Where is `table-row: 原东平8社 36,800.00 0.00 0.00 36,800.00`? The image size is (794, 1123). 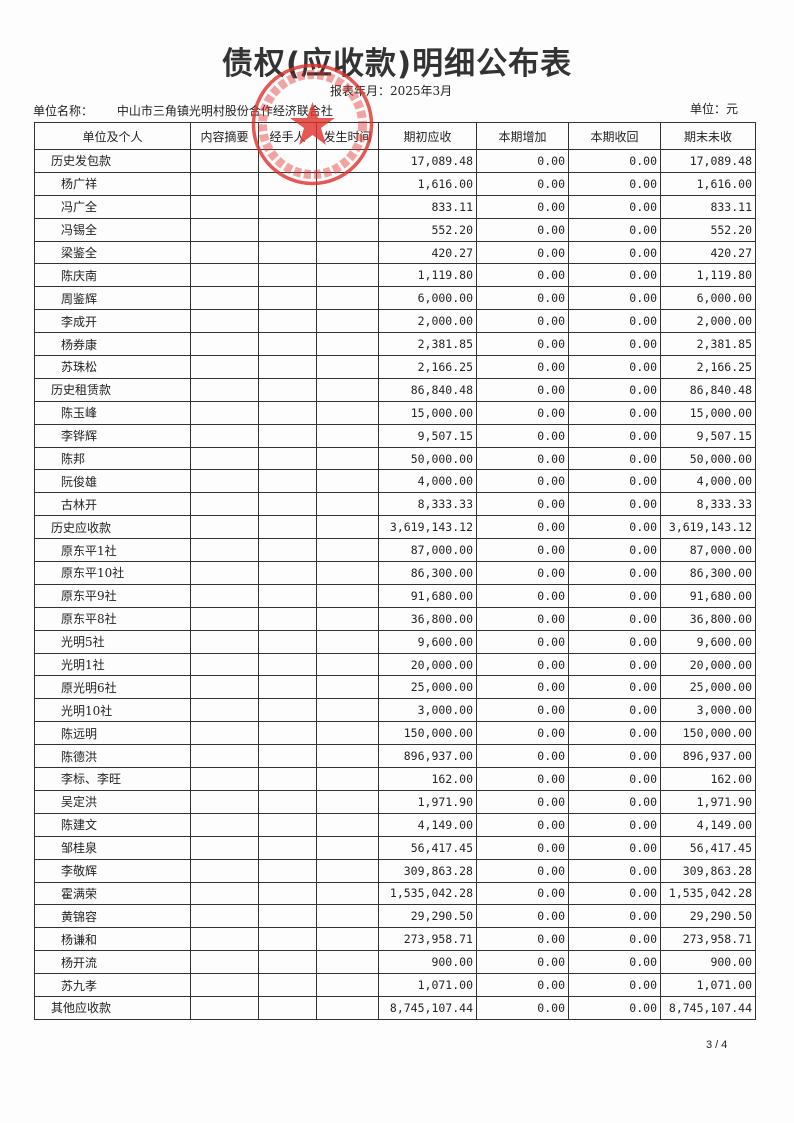
table-row: 原东平8社 36,800.00 0.00 0.00 36,800.00 is located at coordinates (395, 618).